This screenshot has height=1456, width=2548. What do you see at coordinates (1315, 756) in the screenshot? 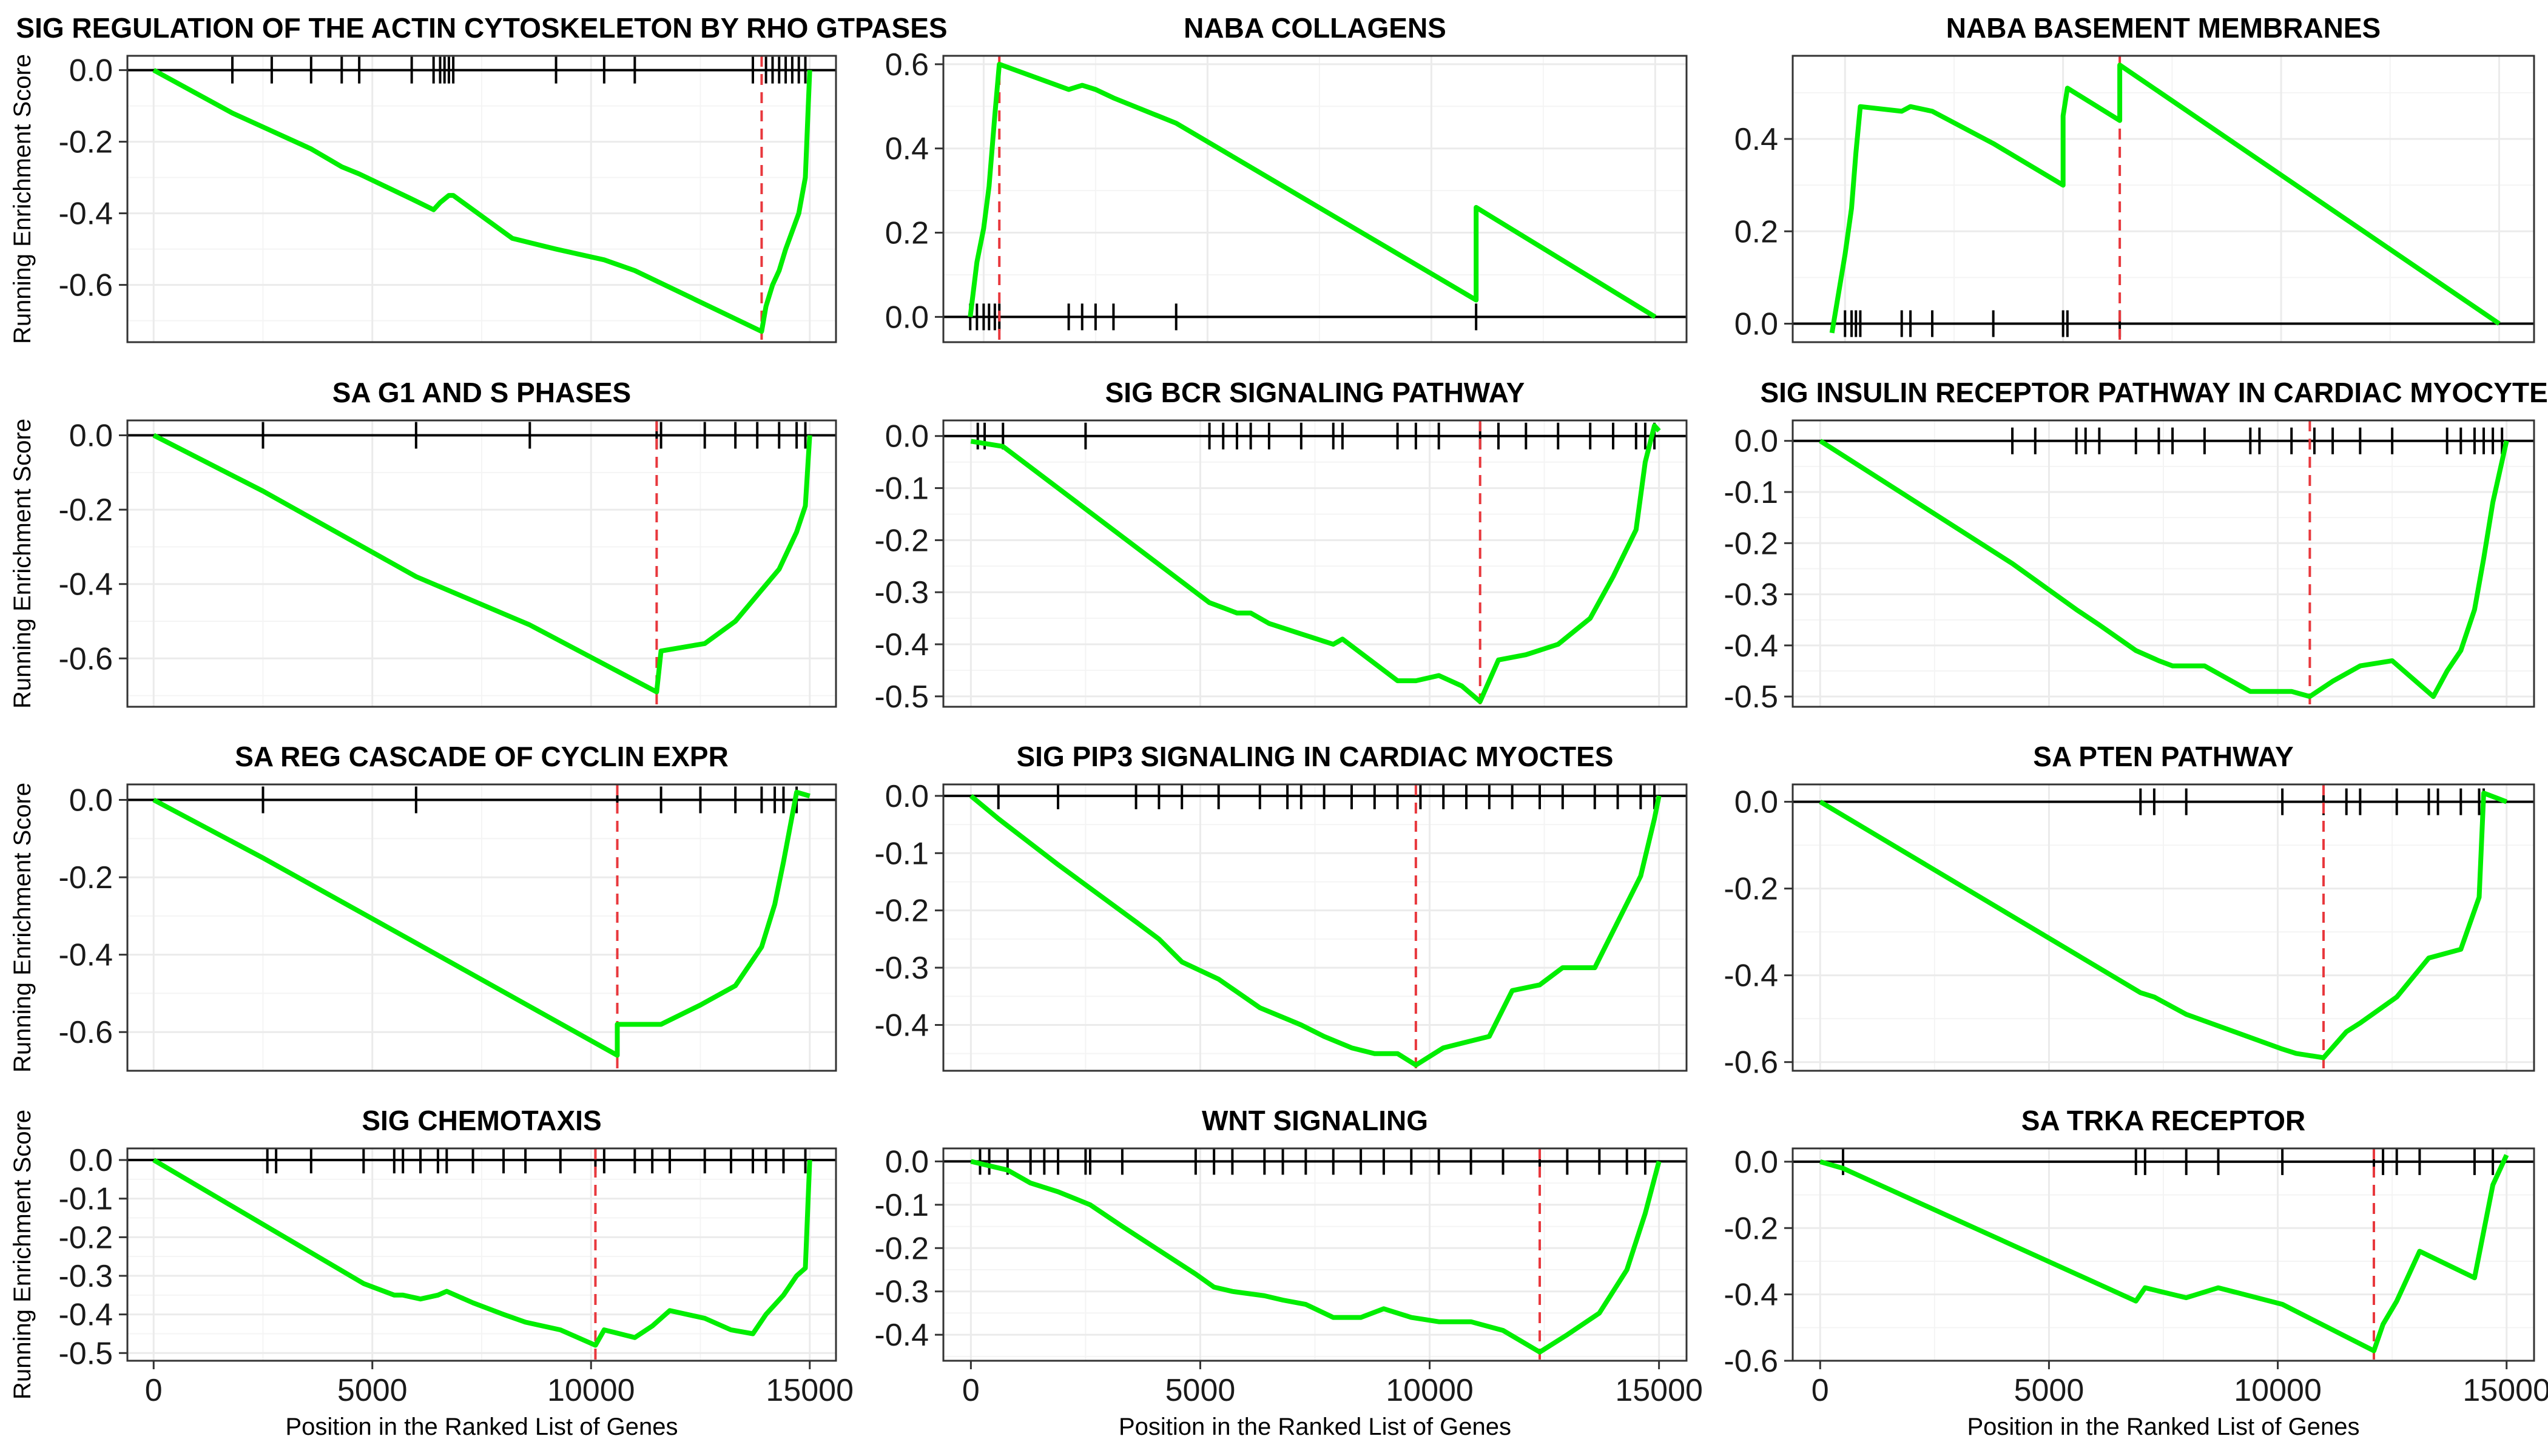
I see `panel-title: SIG PIP3 SIGNALING IN CARDIAC MYOCTES` at bounding box center [1315, 756].